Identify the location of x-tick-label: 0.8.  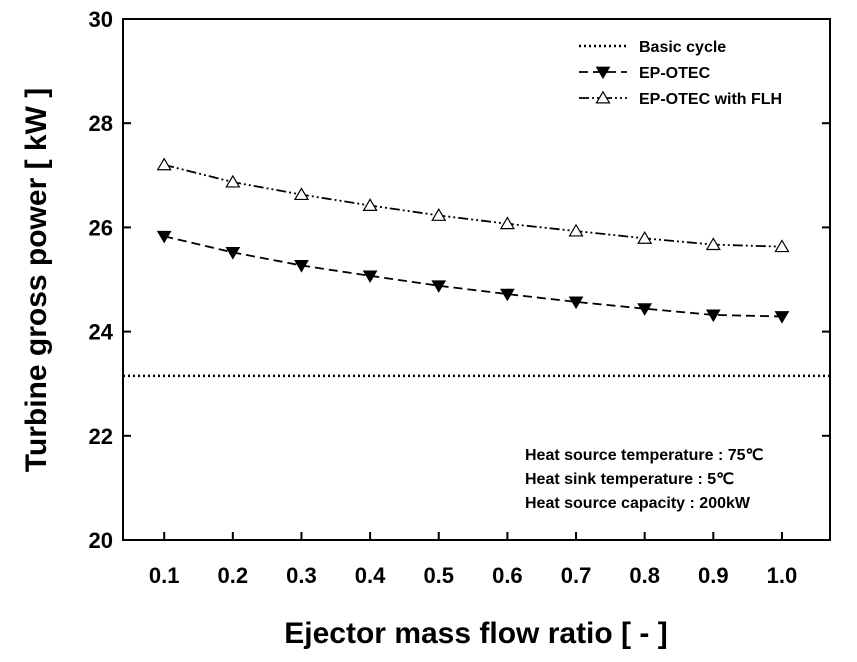
(644, 575).